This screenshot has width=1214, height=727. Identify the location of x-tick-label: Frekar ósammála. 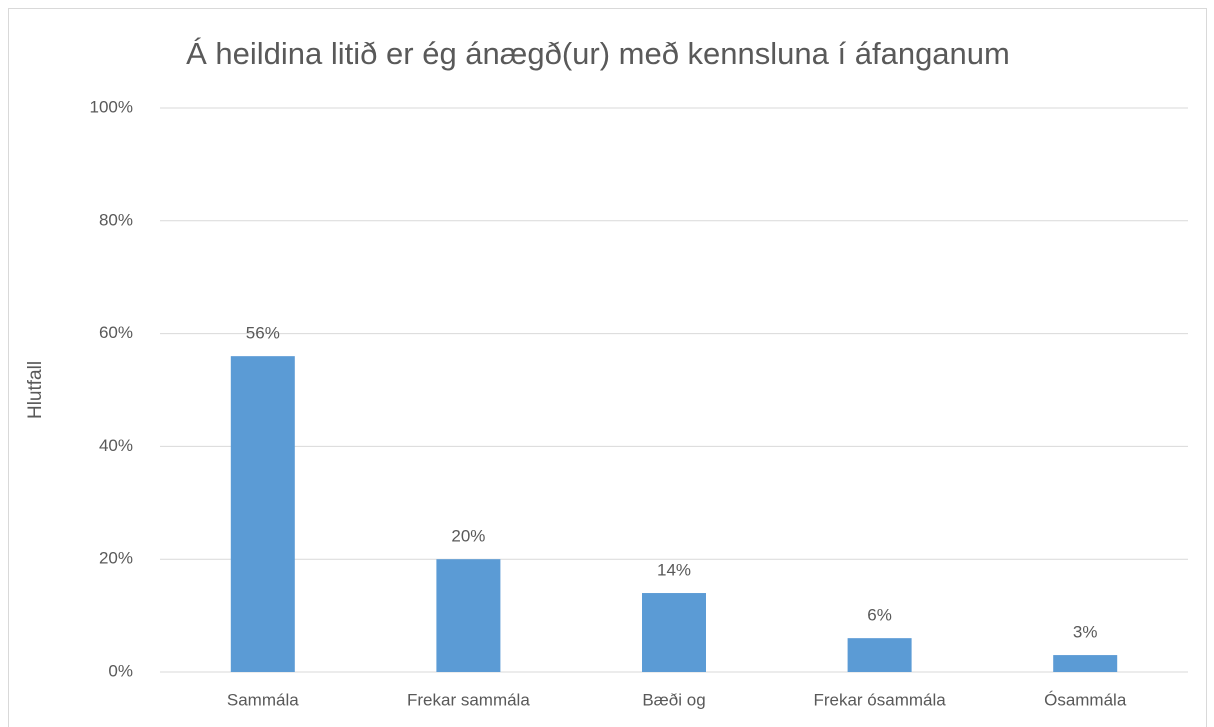
(879, 699).